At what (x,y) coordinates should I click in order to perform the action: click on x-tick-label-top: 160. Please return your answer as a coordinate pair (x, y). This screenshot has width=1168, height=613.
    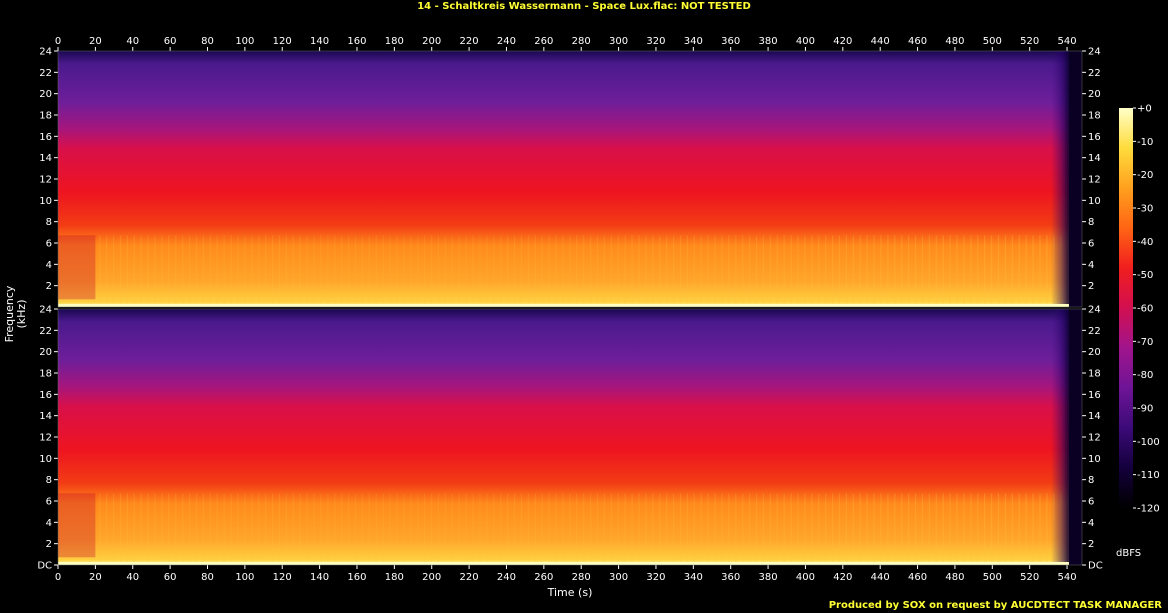
    Looking at the image, I should click on (356, 41).